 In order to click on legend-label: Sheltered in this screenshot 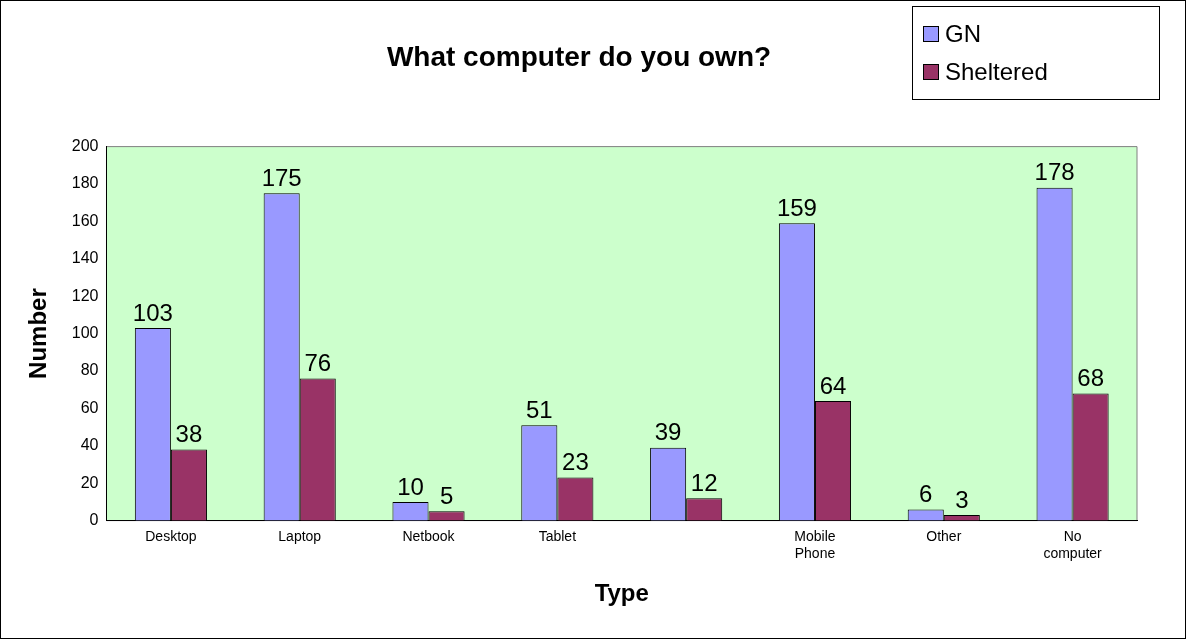, I will do `click(996, 72)`.